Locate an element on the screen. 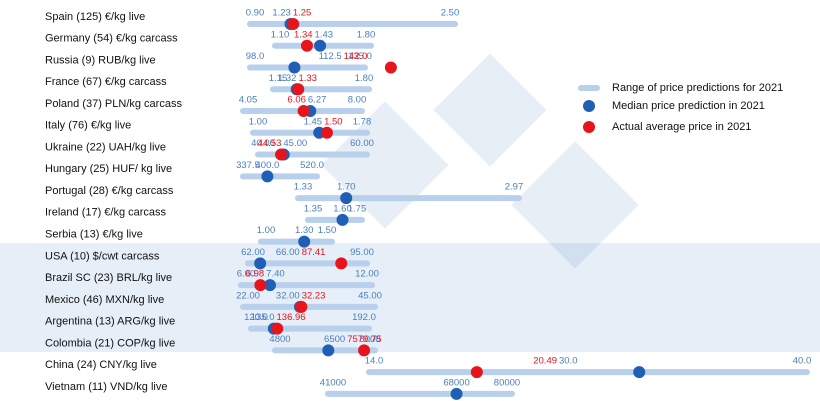 The width and height of the screenshot is (820, 401). range-max-label: 45.00 is located at coordinates (370, 295).